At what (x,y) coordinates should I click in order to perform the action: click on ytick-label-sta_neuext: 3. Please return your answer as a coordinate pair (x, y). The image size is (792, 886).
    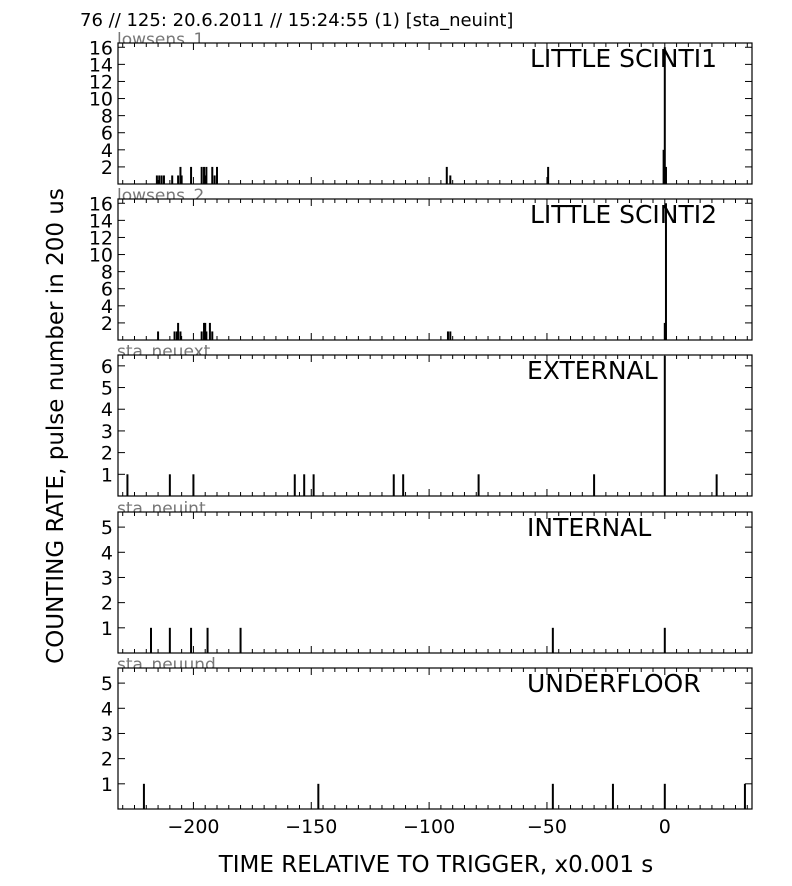
    Looking at the image, I should click on (107, 432).